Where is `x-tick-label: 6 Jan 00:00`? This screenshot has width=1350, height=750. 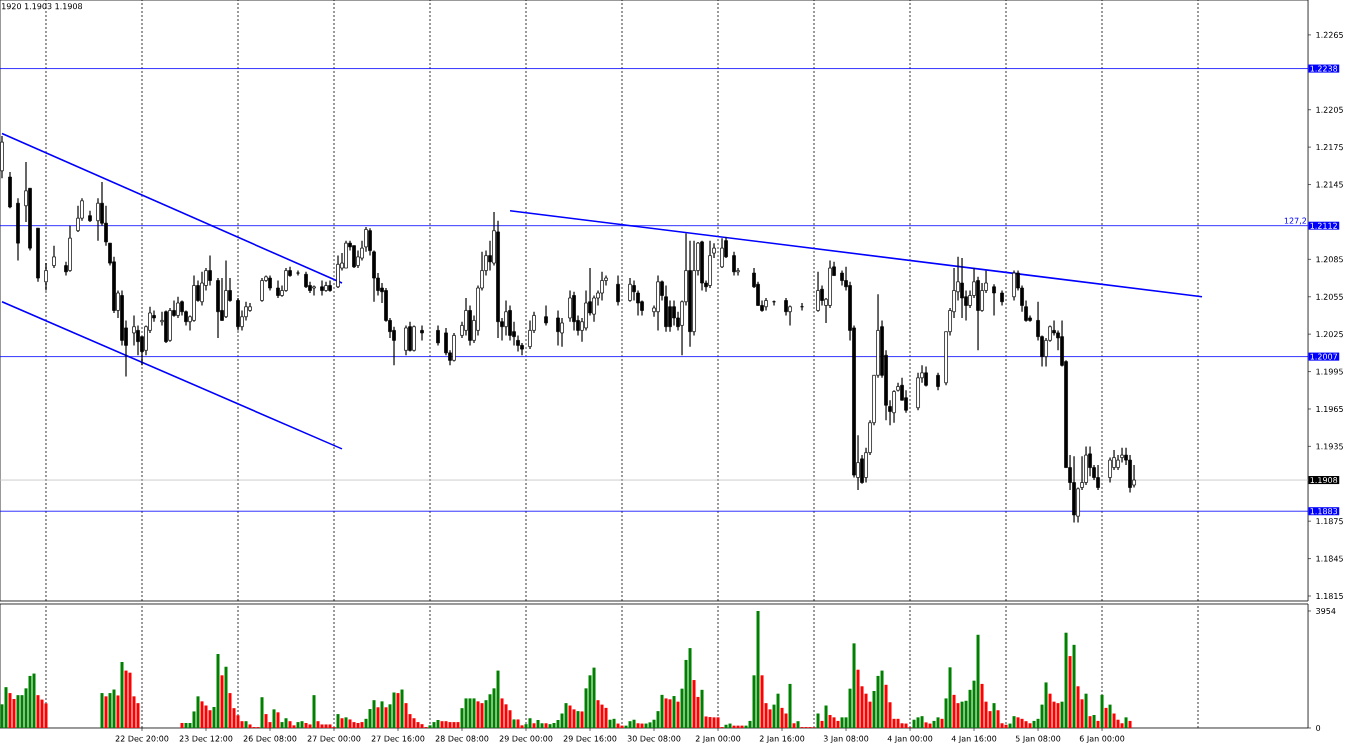 x-tick-label: 6 Jan 00:00 is located at coordinates (1102, 739).